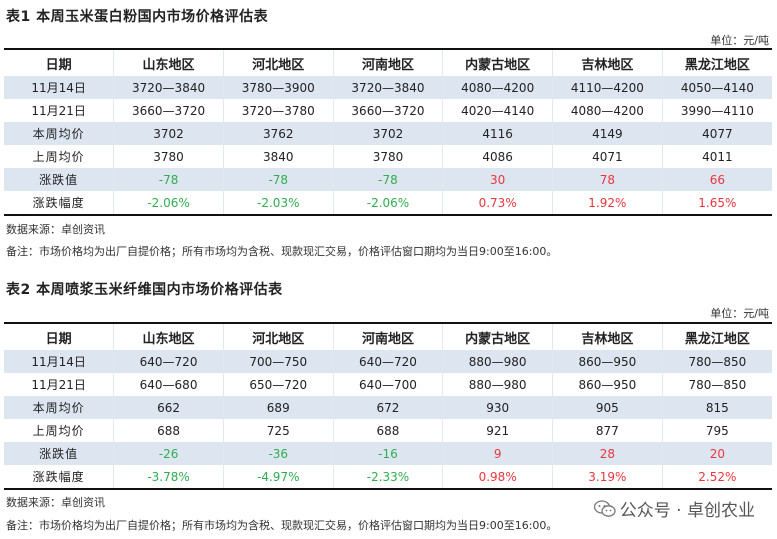 The image size is (777, 539). What do you see at coordinates (278, 110) in the screenshot?
I see `price-cell: 3720—3780` at bounding box center [278, 110].